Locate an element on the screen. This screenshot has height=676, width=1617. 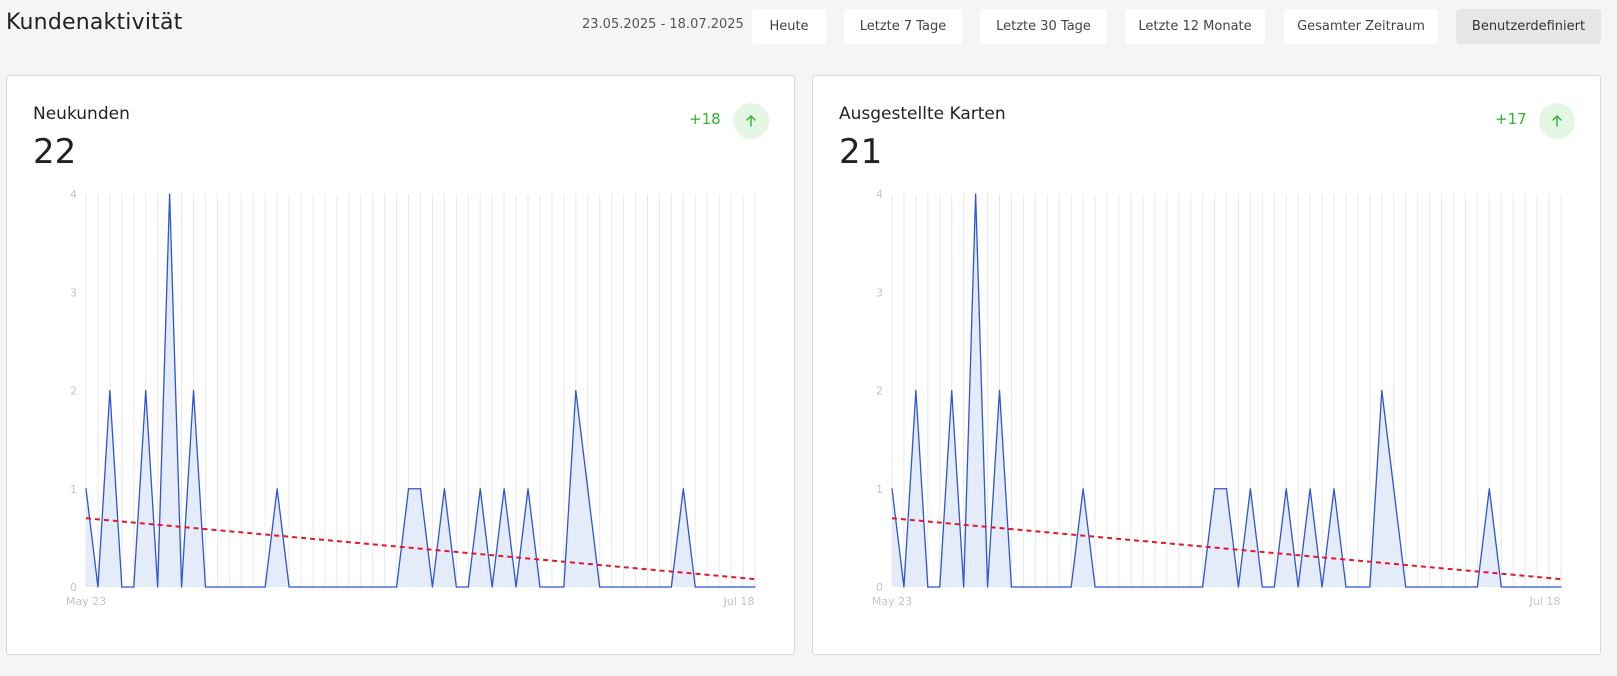
date-range-label: 23.05.2025 - 18.07.2025 is located at coordinates (663, 24).